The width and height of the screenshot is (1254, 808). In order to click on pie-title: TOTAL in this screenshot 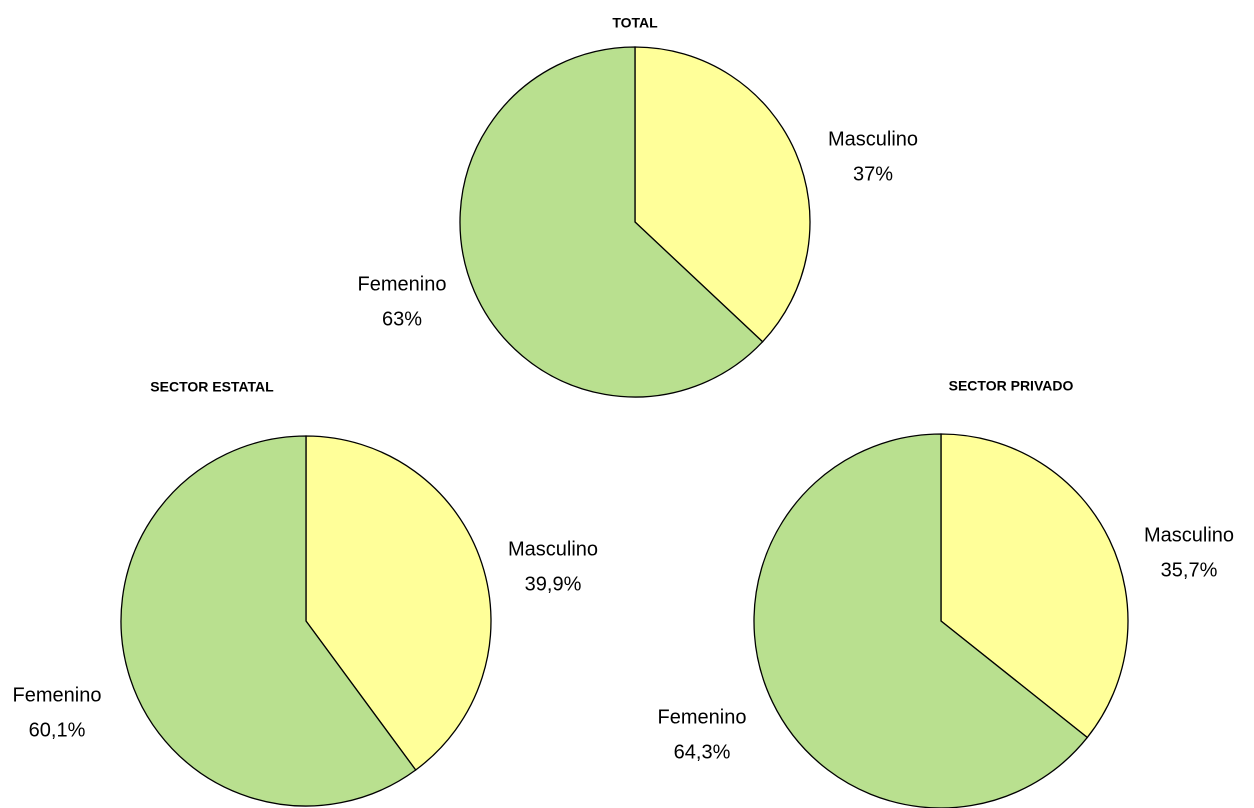, I will do `click(635, 23)`.